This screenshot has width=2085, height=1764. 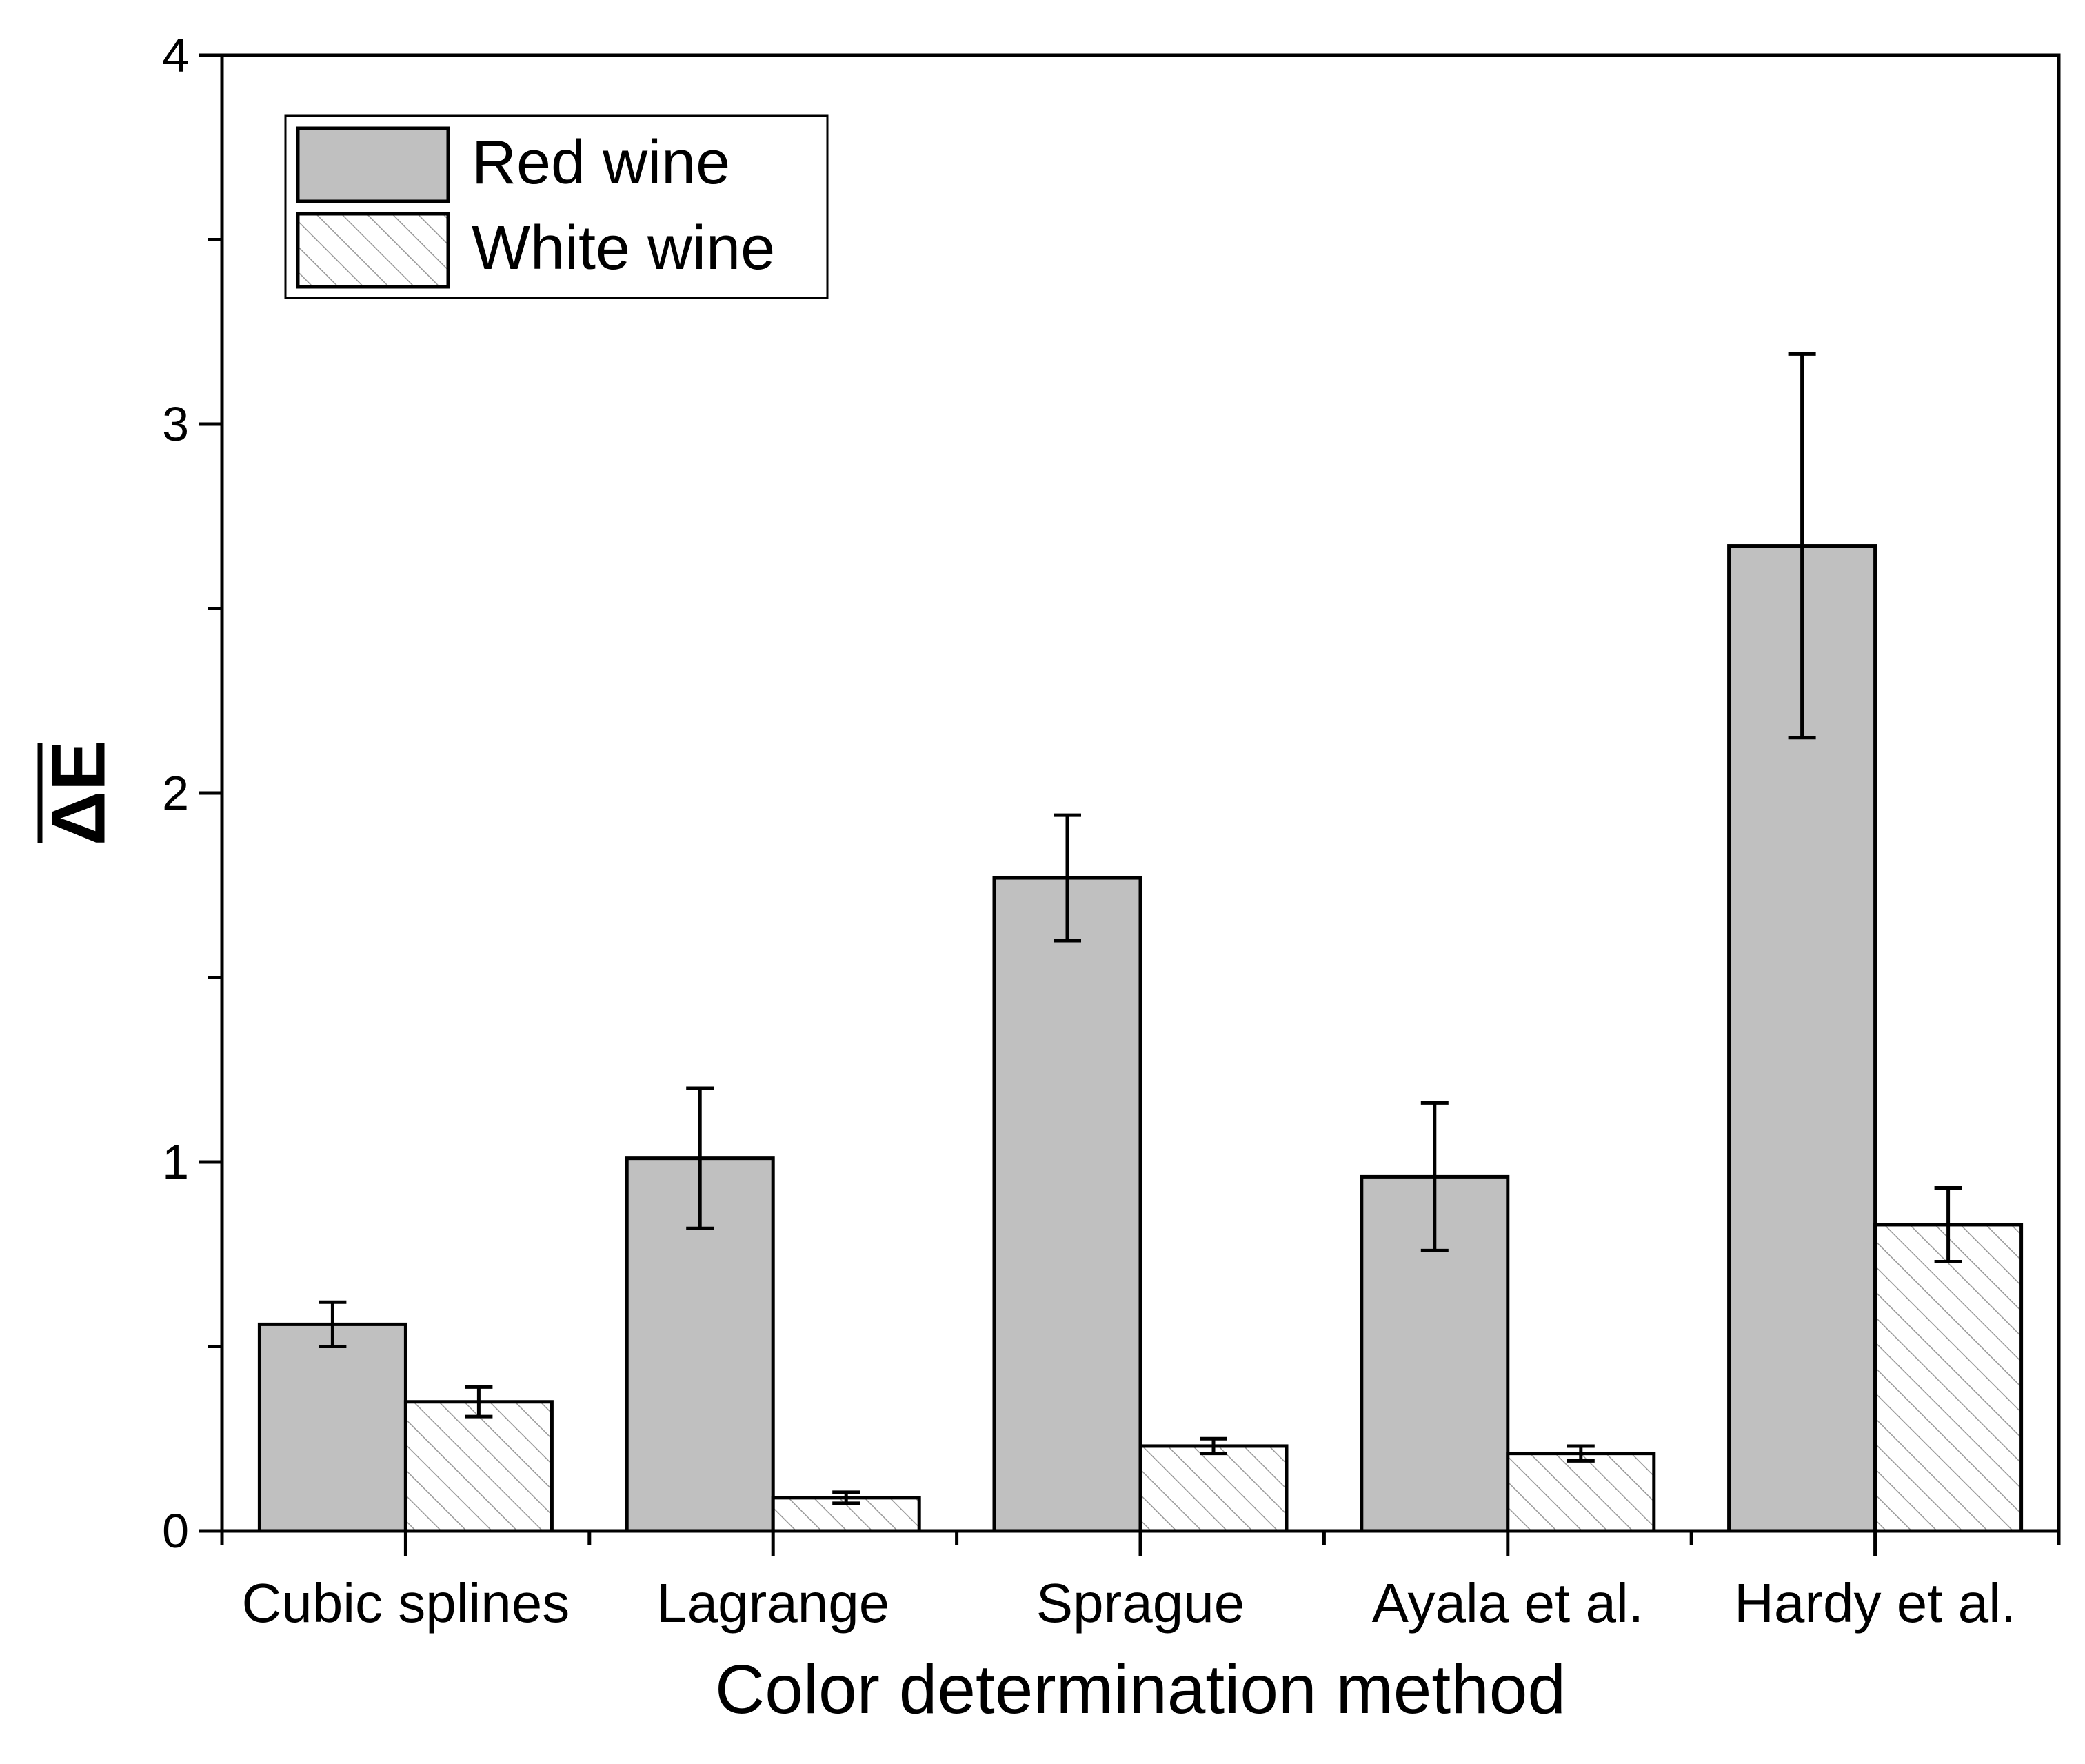 What do you see at coordinates (175, 424) in the screenshot?
I see `y-tick-label: 3` at bounding box center [175, 424].